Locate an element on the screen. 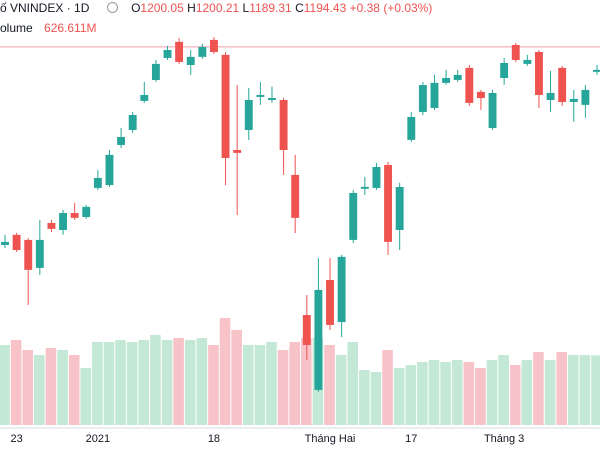 This screenshot has height=450, width=600. status-icon is located at coordinates (112, 7).